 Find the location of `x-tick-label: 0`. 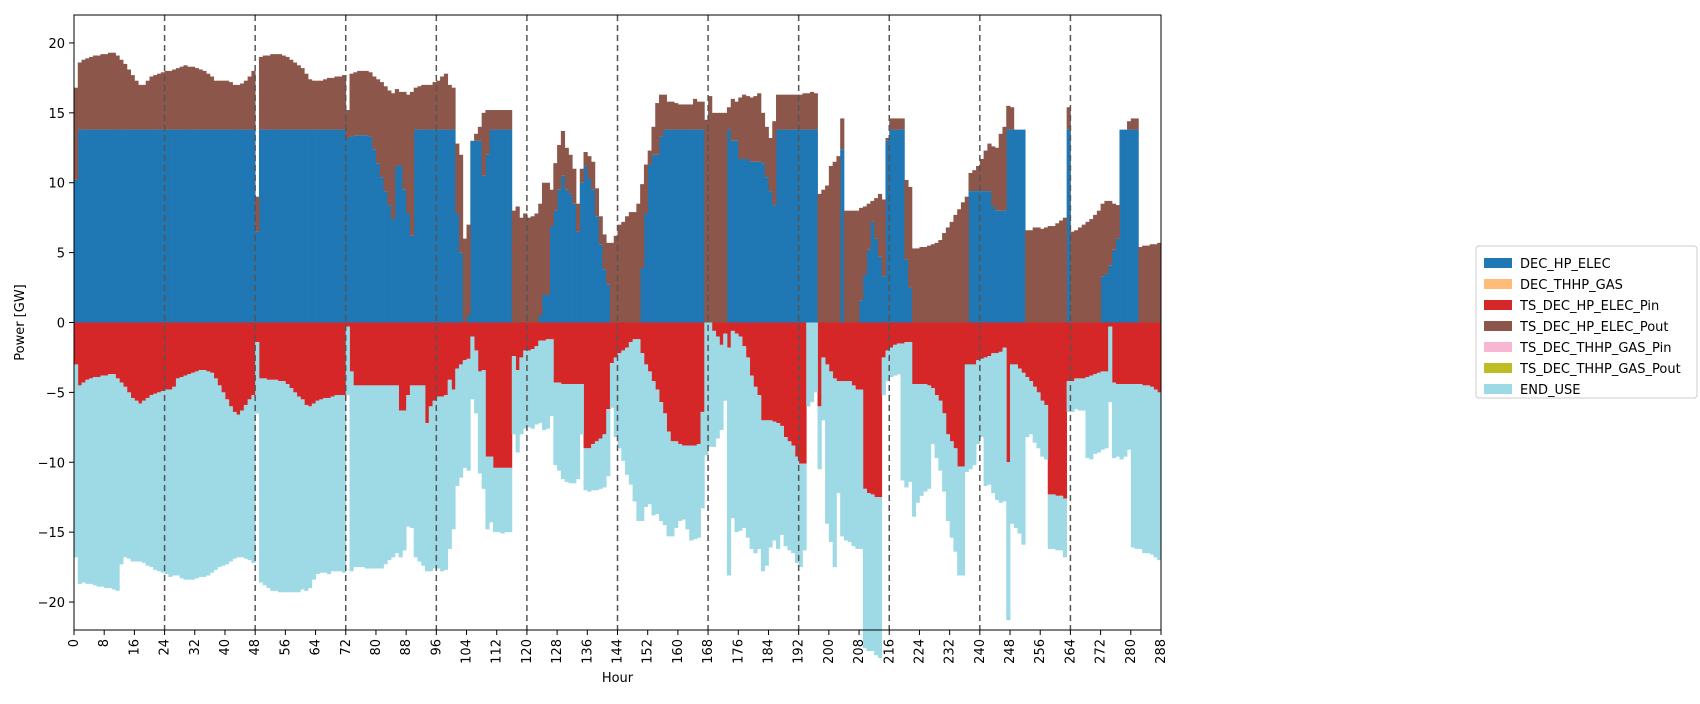

x-tick-label: 0 is located at coordinates (74, 643).